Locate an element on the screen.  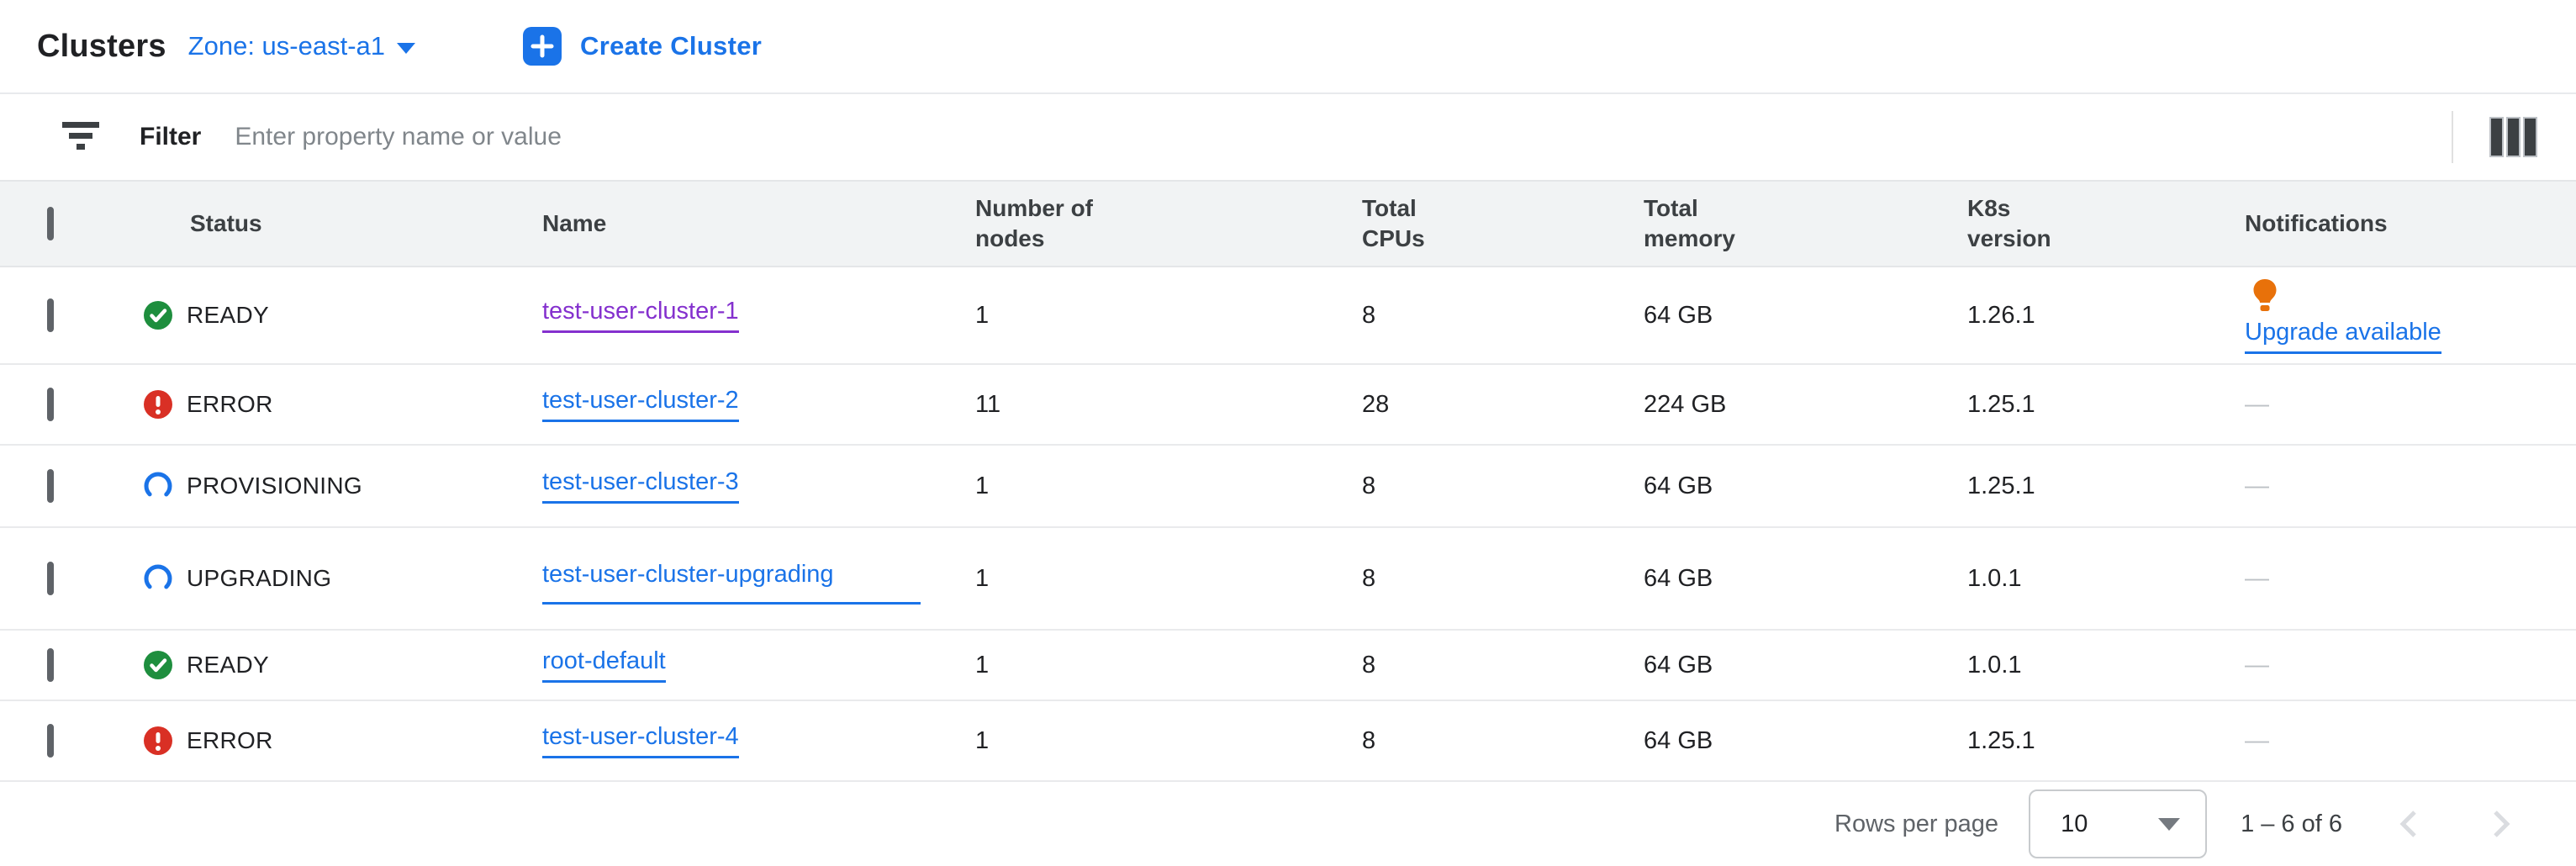
next-page-button is located at coordinates (2500, 824).